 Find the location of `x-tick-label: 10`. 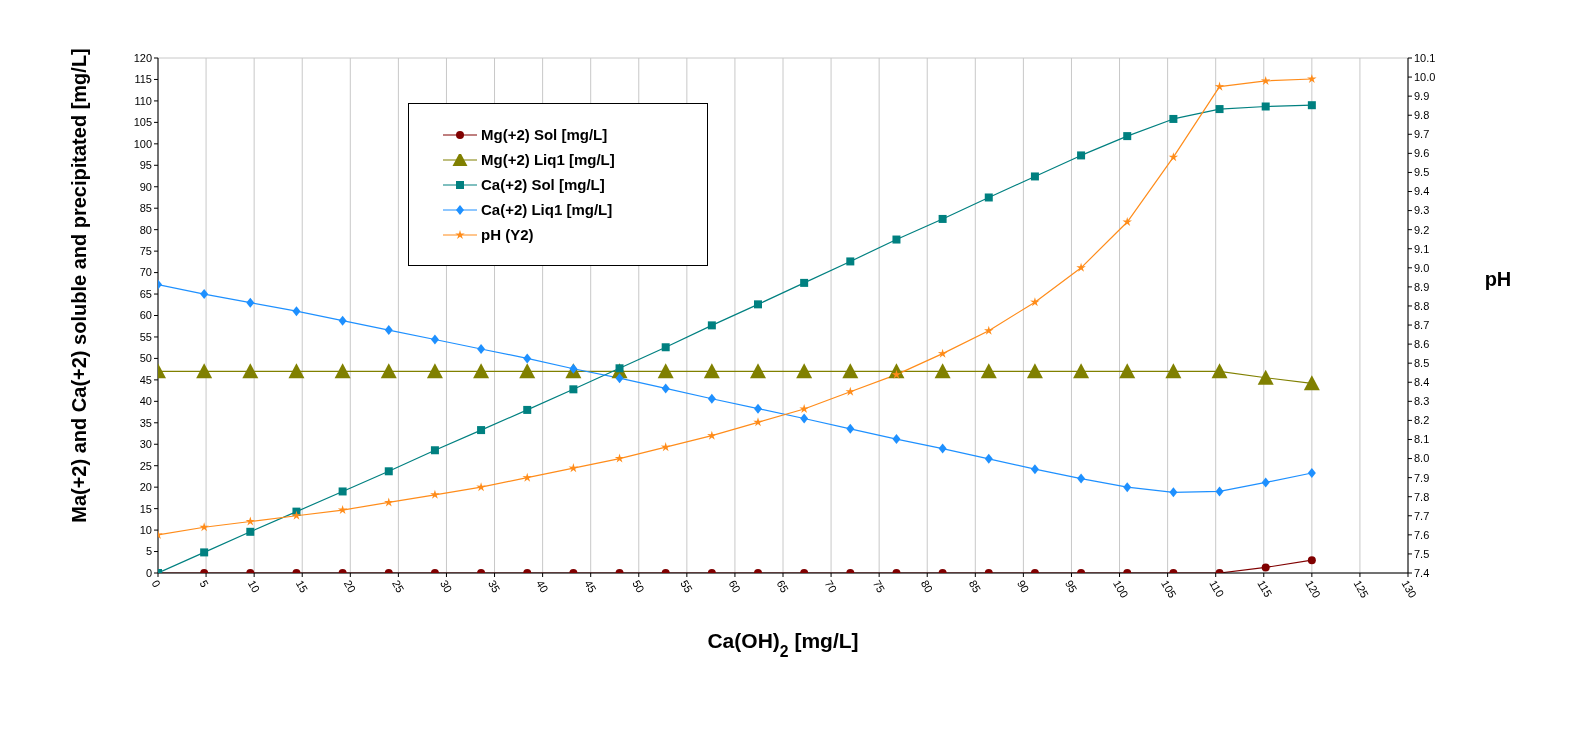

x-tick-label: 10 is located at coordinates (254, 586).